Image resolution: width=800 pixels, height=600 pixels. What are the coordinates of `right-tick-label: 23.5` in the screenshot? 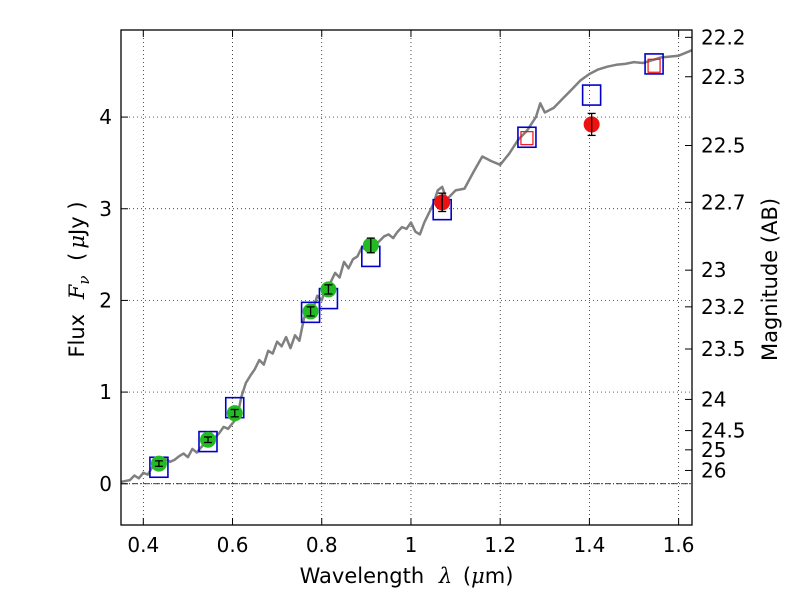 It's located at (723, 349).